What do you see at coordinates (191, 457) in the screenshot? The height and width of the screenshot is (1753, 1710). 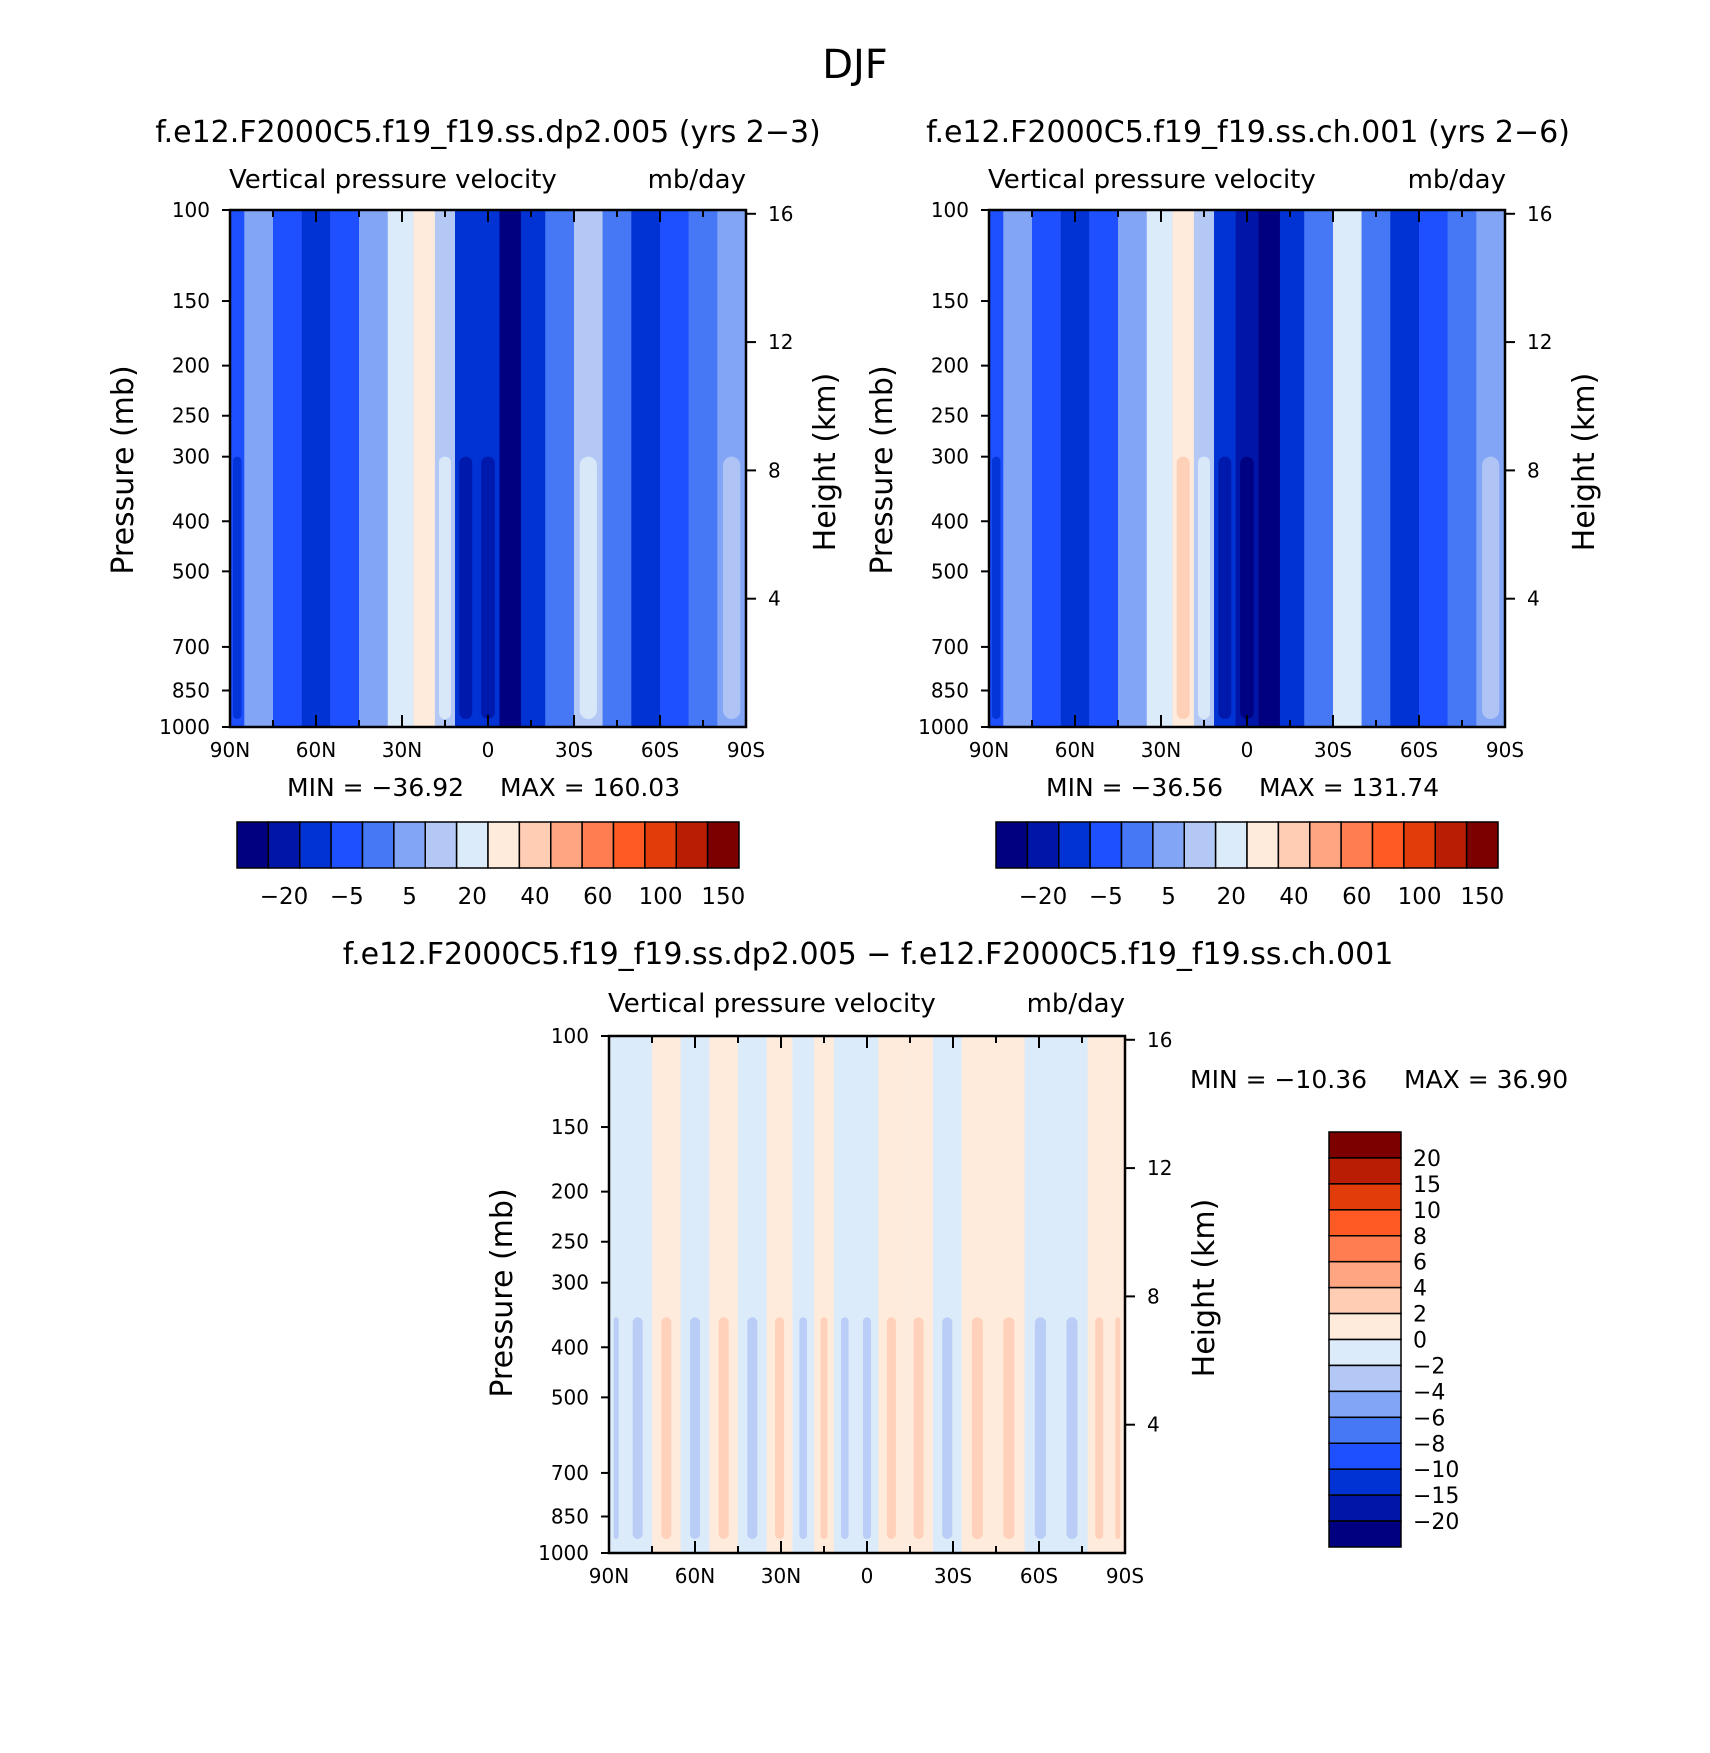 I see `y-tick-label: 300` at bounding box center [191, 457].